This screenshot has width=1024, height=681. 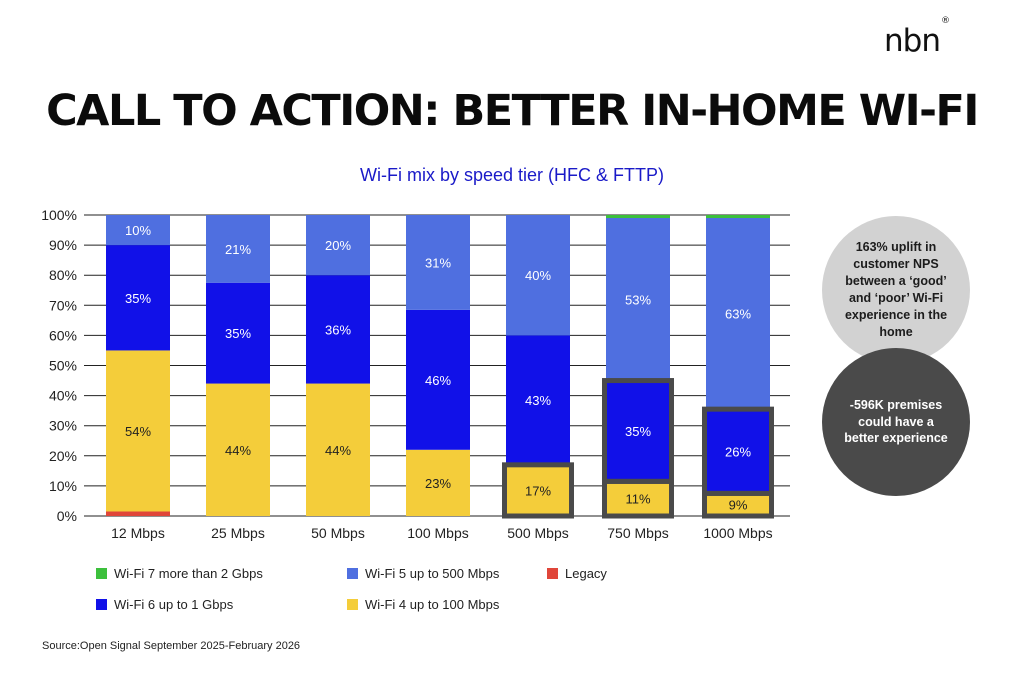 What do you see at coordinates (67, 516) in the screenshot?
I see `y-tick-label: 0%` at bounding box center [67, 516].